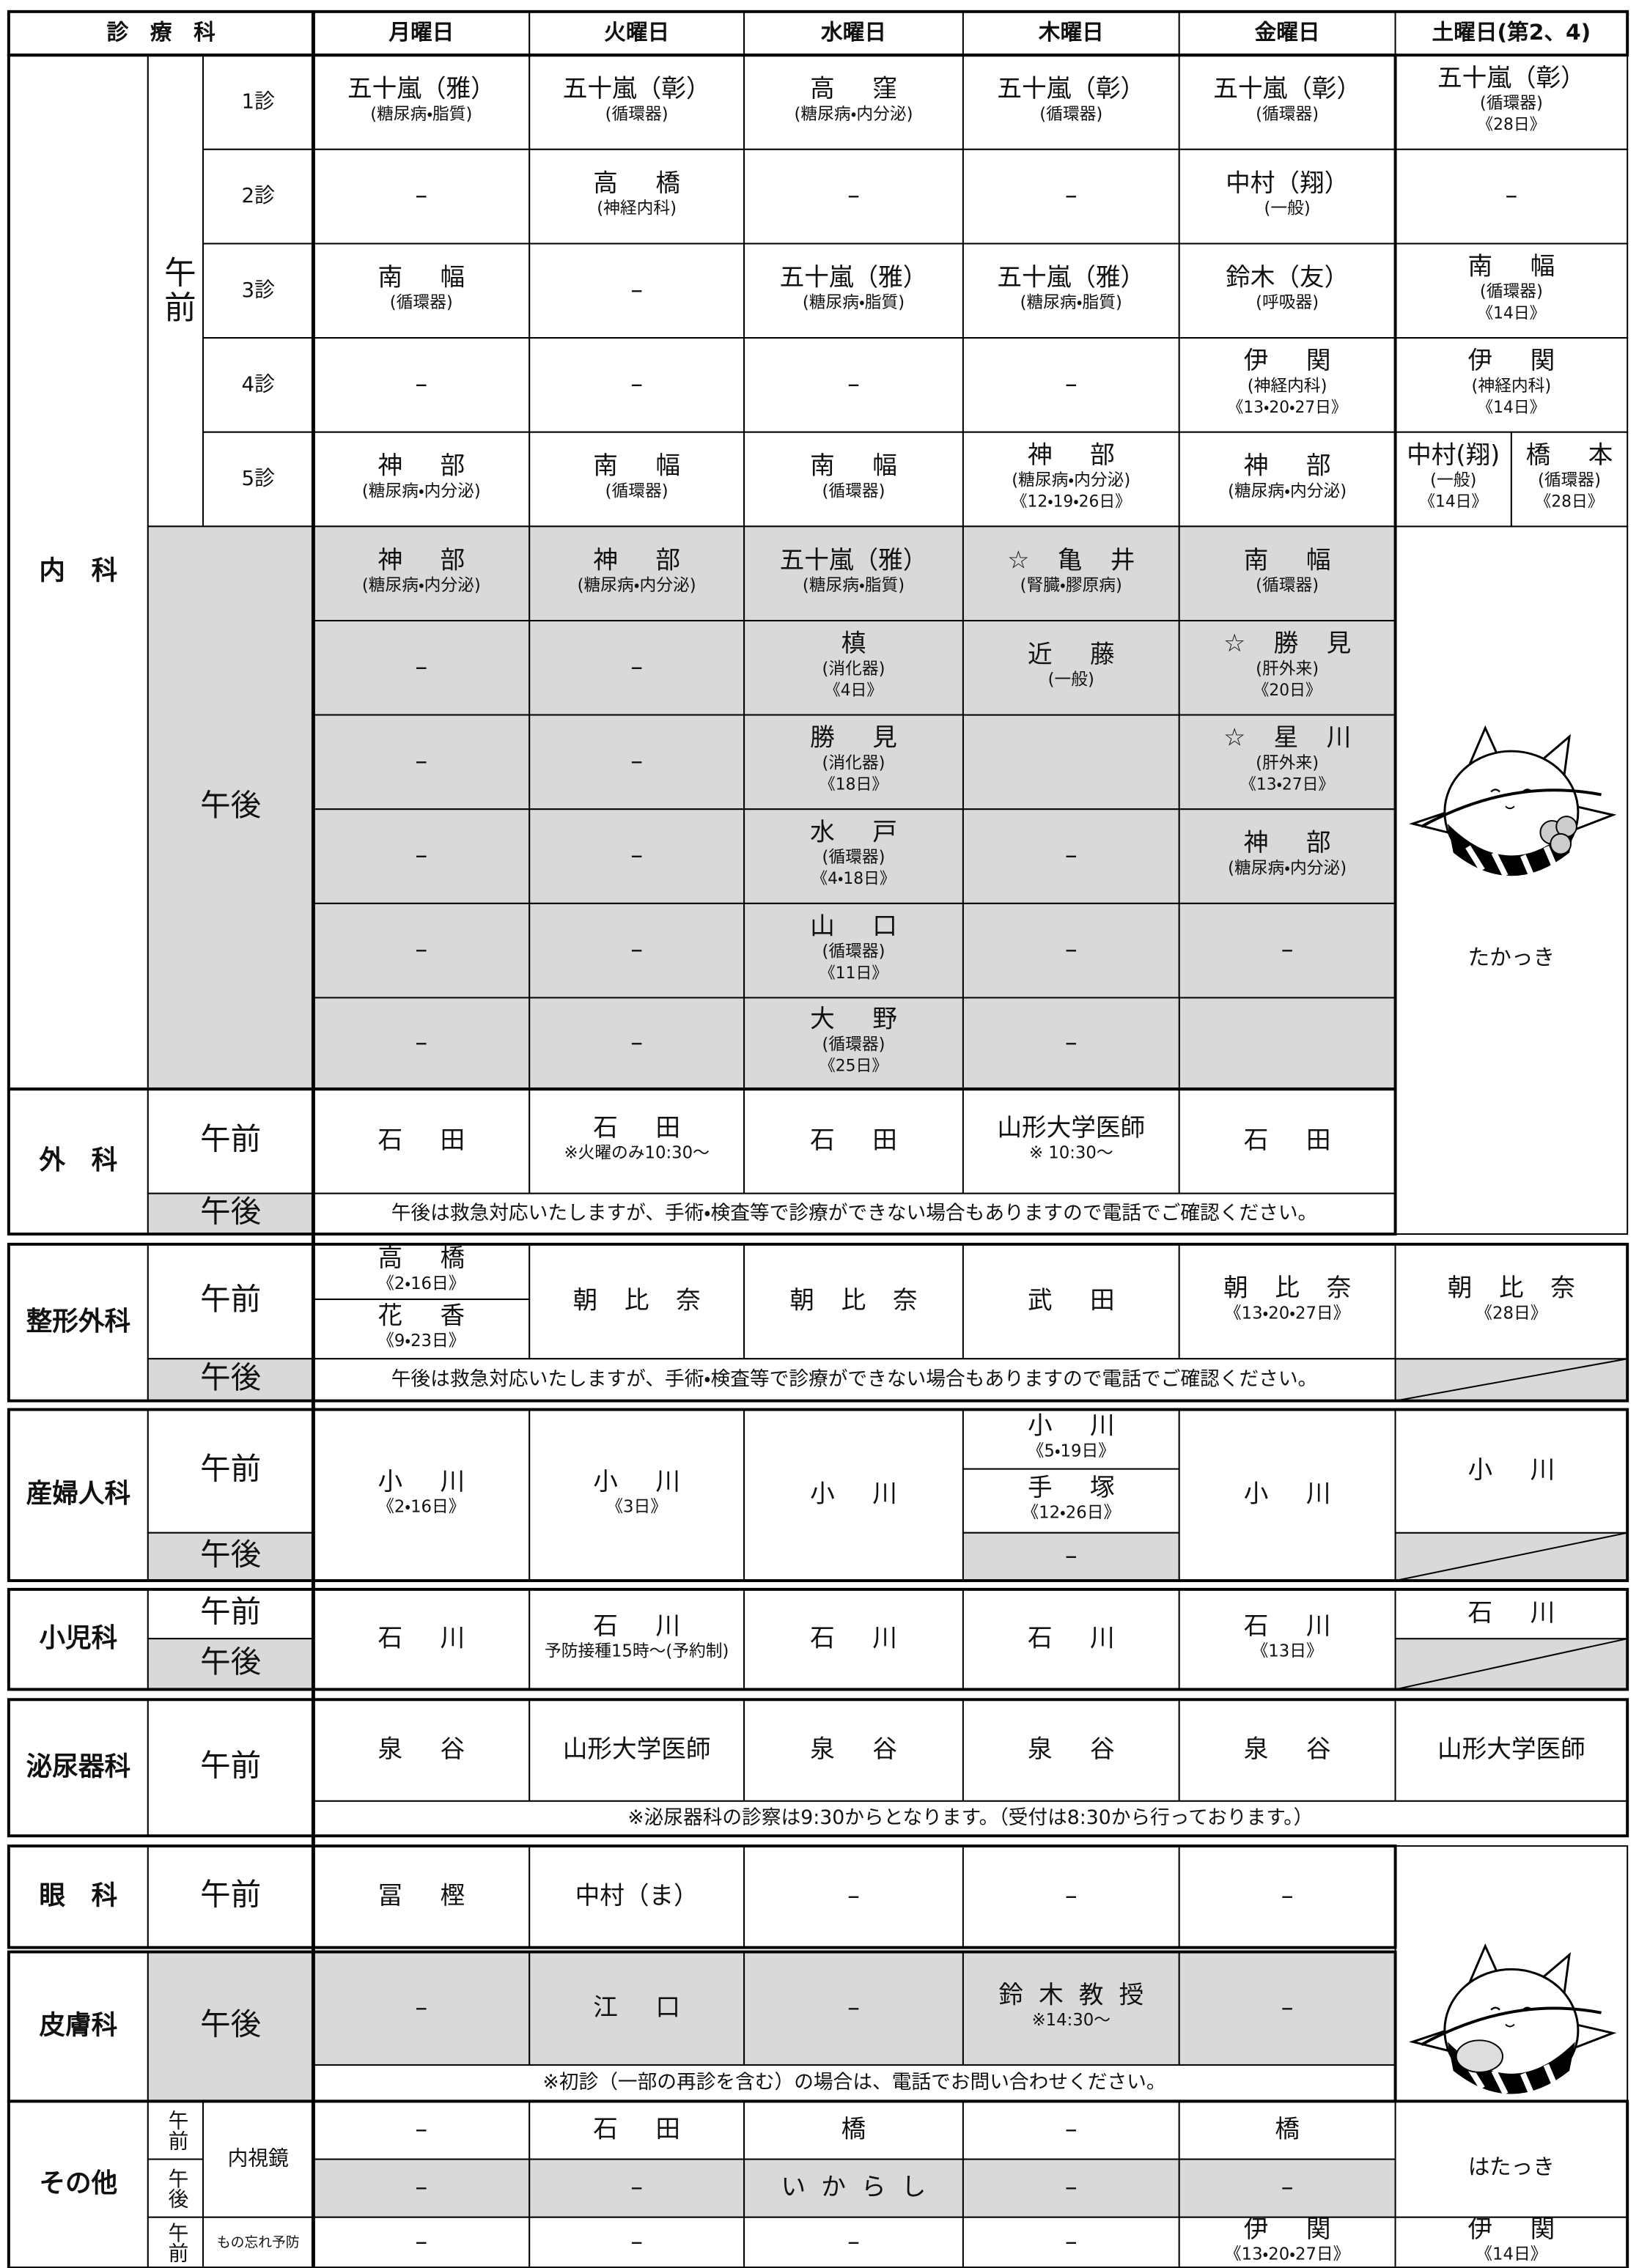 This screenshot has height=2268, width=1639. What do you see at coordinates (854, 973) in the screenshot?
I see `cell-dates: 《11日》` at bounding box center [854, 973].